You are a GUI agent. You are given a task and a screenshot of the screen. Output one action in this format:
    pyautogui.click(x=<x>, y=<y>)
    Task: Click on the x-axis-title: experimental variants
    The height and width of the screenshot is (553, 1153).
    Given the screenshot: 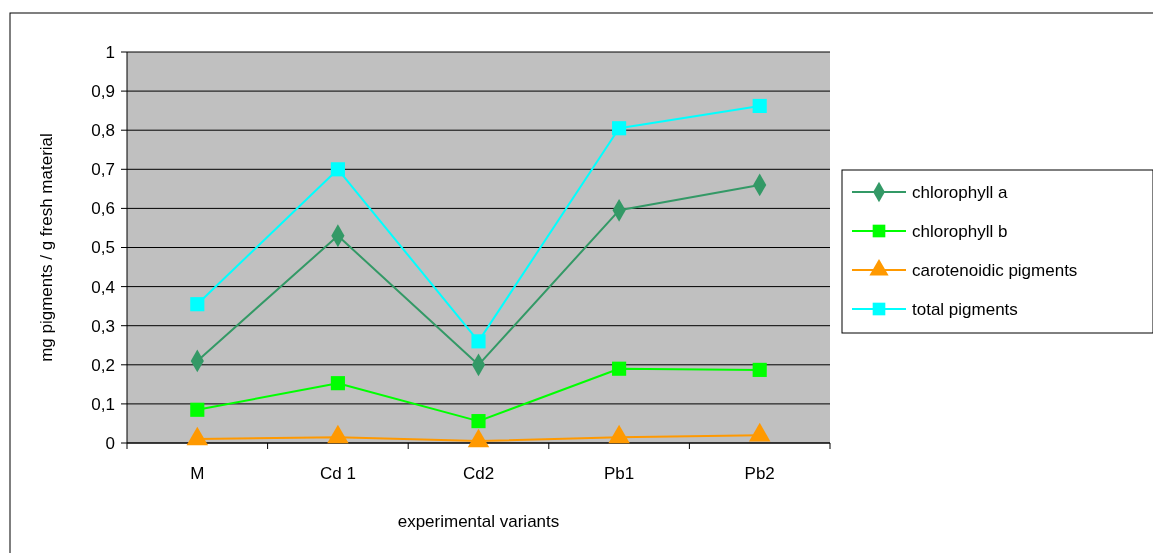 What is the action you would take?
    pyautogui.click(x=478, y=521)
    